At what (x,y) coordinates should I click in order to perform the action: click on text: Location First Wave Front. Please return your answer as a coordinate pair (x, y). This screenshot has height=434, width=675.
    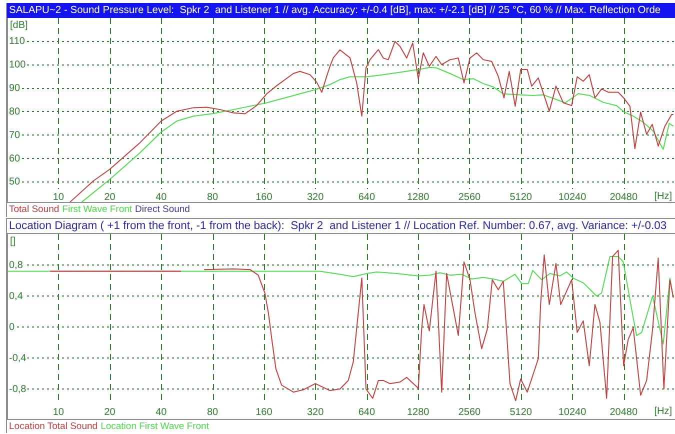
    Looking at the image, I should click on (154, 426).